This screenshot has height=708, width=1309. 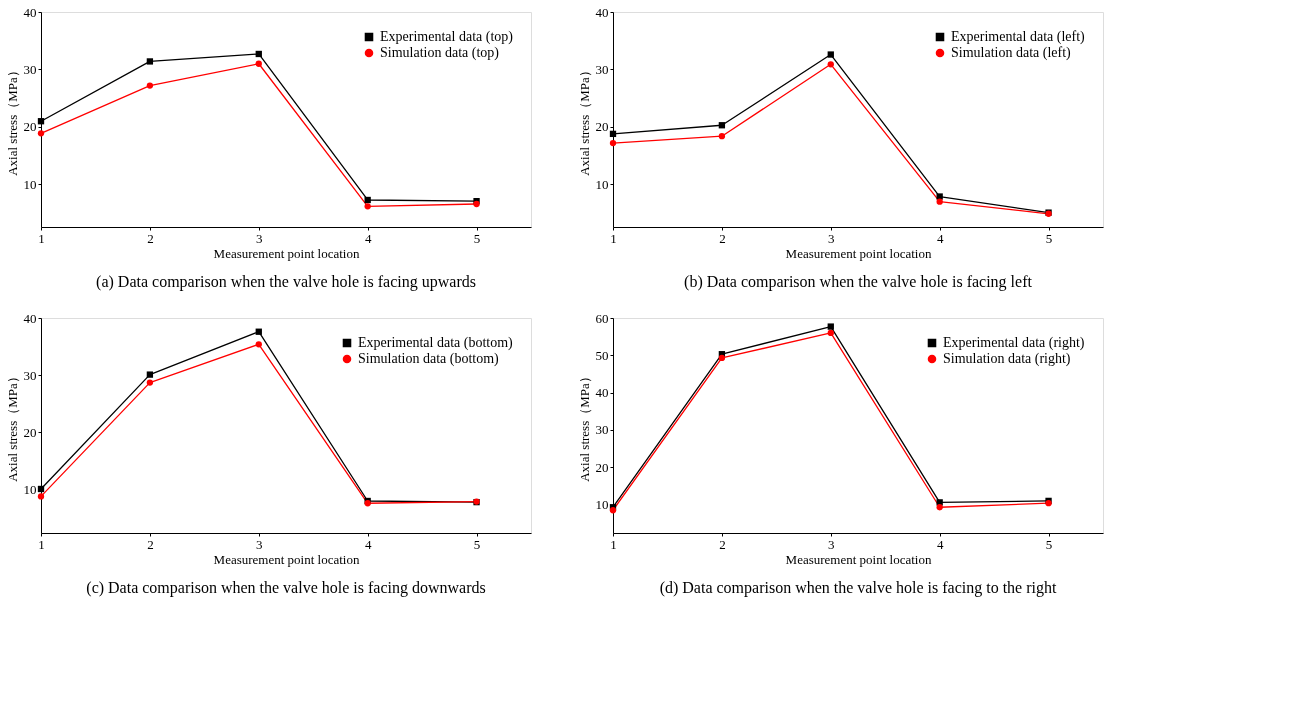 What do you see at coordinates (858, 282) in the screenshot?
I see `text: (b) Data comparison when the valve hole is facing left` at bounding box center [858, 282].